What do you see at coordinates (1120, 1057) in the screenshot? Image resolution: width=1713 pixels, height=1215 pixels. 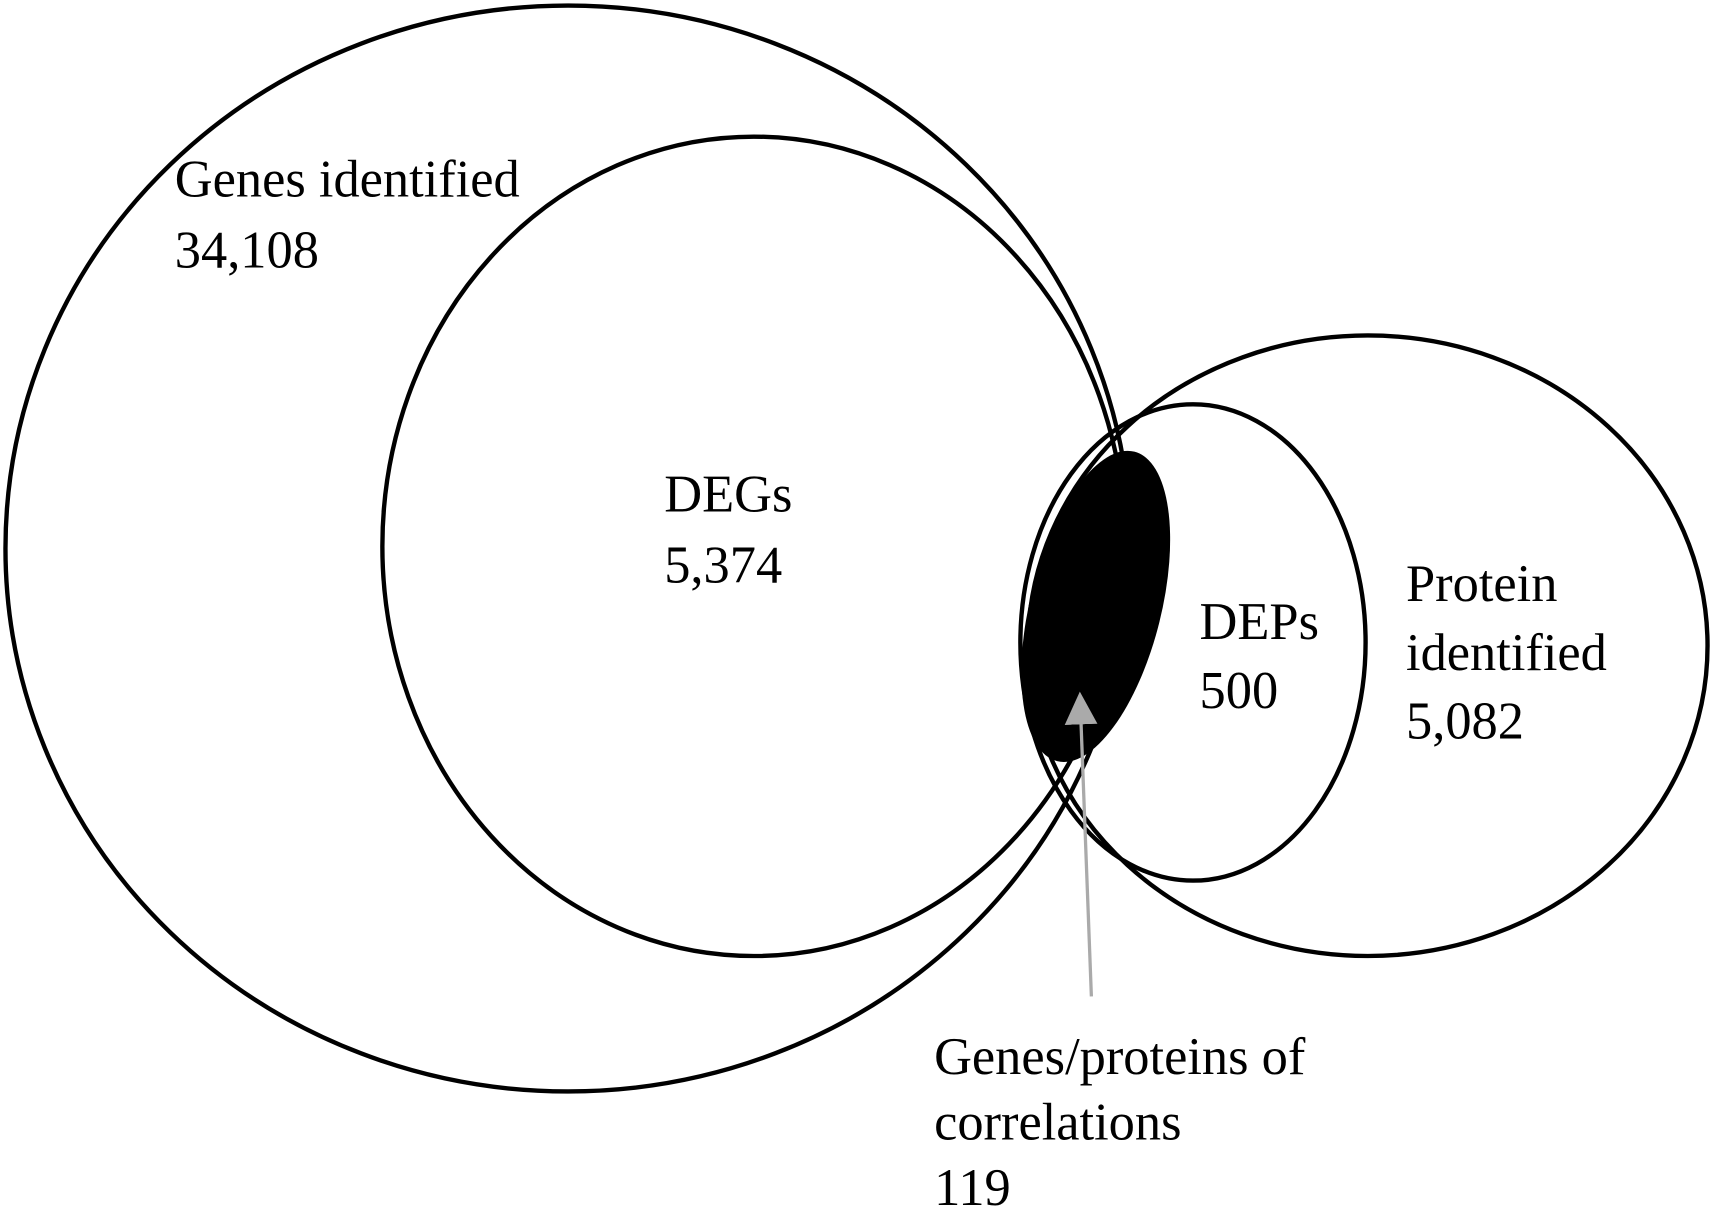 I see `intersection-label: Genes/proteins of` at bounding box center [1120, 1057].